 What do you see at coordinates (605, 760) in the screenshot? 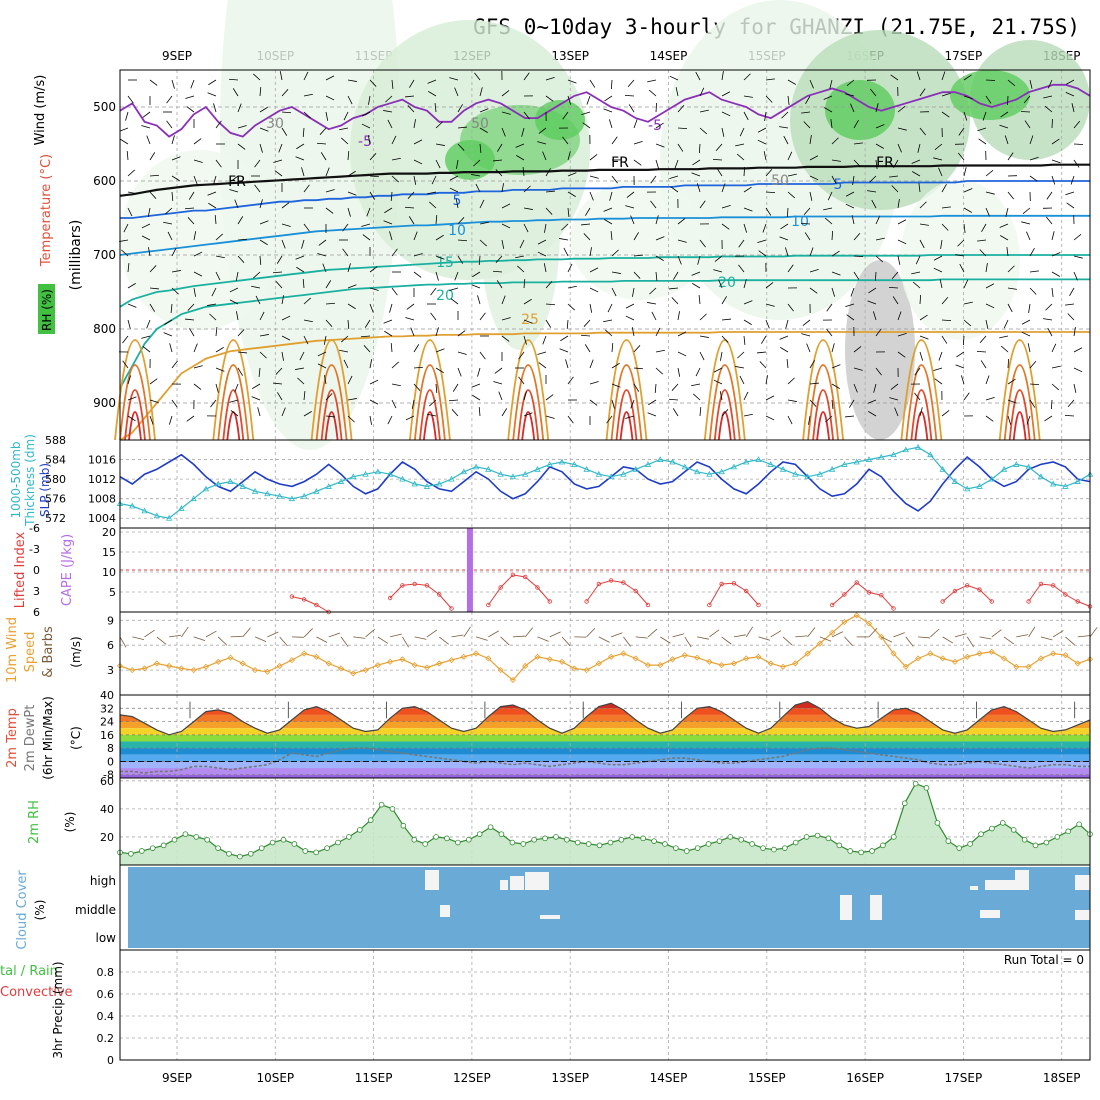
I see `dewpoint-line` at bounding box center [605, 760].